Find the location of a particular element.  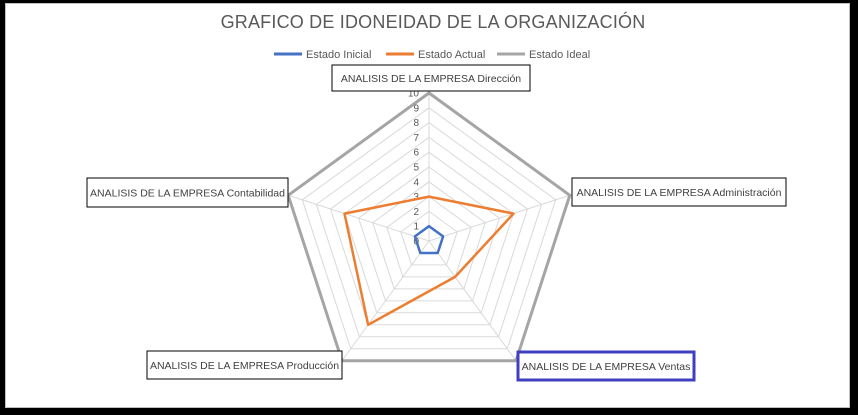

category-label: ANALISIS DE LA EMPRESA Contabilidad is located at coordinates (187, 194).